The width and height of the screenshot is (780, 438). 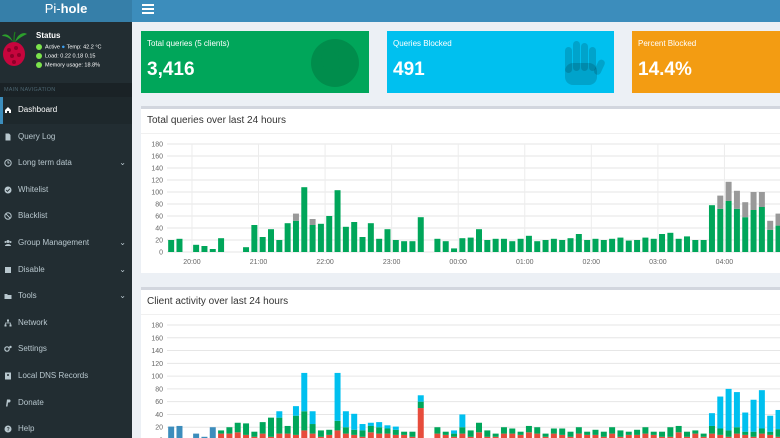 What do you see at coordinates (66, 376) in the screenshot?
I see `sidebar-item-local-dns-records: Local DNS Records` at bounding box center [66, 376].